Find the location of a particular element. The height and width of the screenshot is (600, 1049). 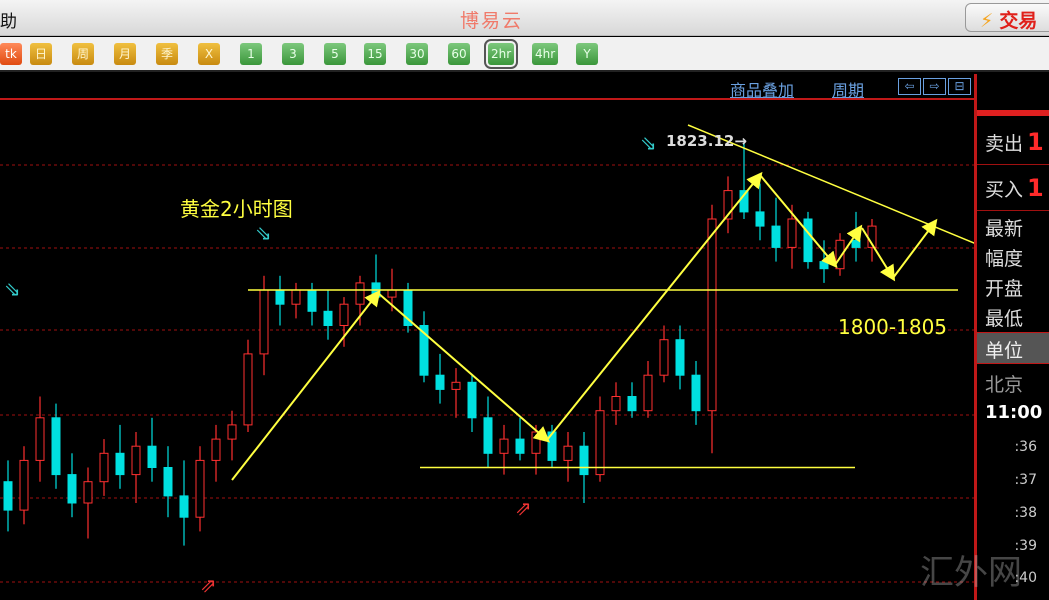

period-button-4hr: 4hr is located at coordinates (545, 54).